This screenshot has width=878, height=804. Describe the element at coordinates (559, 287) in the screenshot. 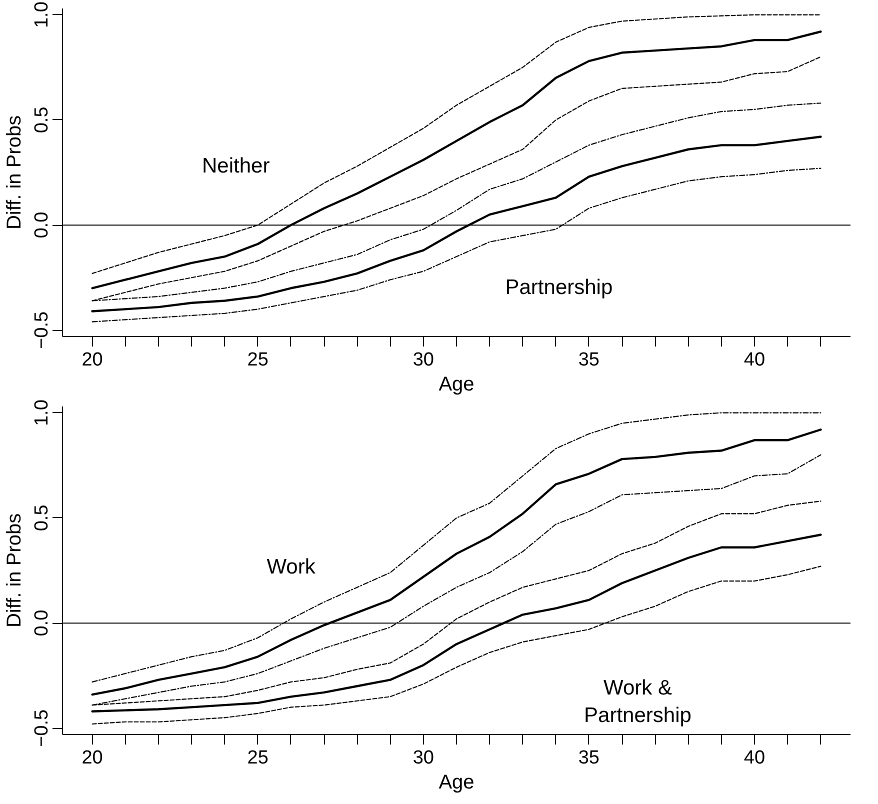

I see `annotation: Partnership` at that location.